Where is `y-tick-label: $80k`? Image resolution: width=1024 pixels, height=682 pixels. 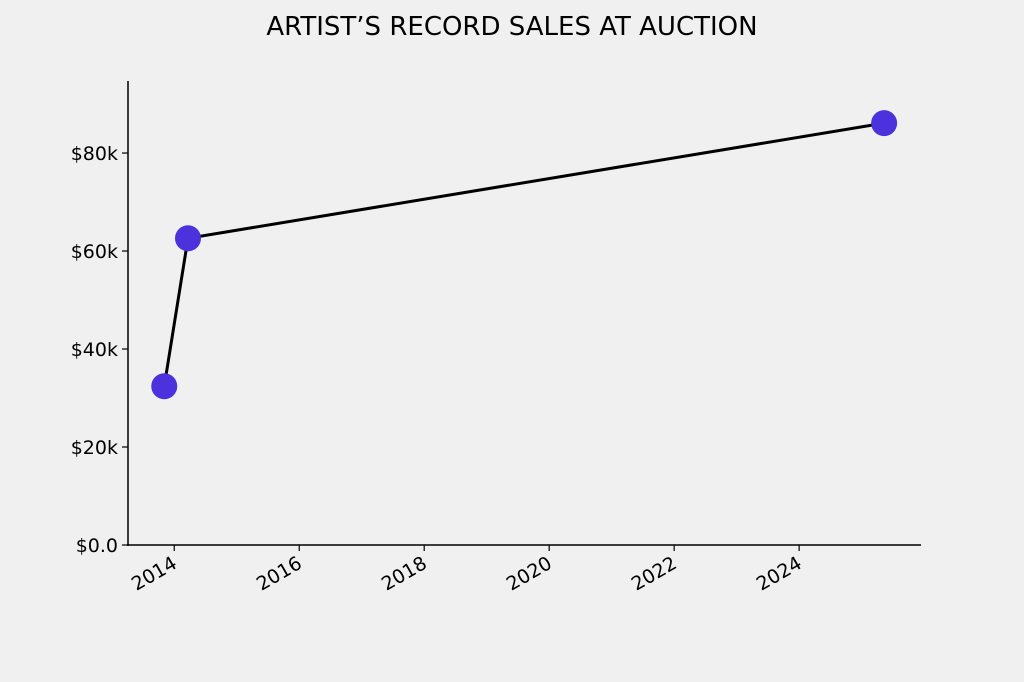
y-tick-label: $80k is located at coordinates (94, 154).